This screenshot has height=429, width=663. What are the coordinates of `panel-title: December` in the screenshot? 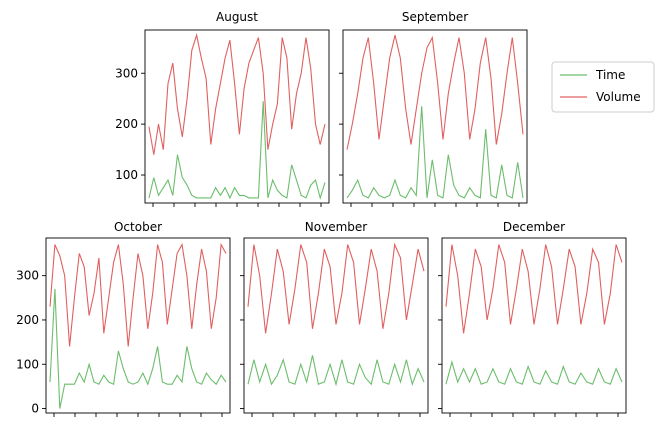 It's located at (534, 227).